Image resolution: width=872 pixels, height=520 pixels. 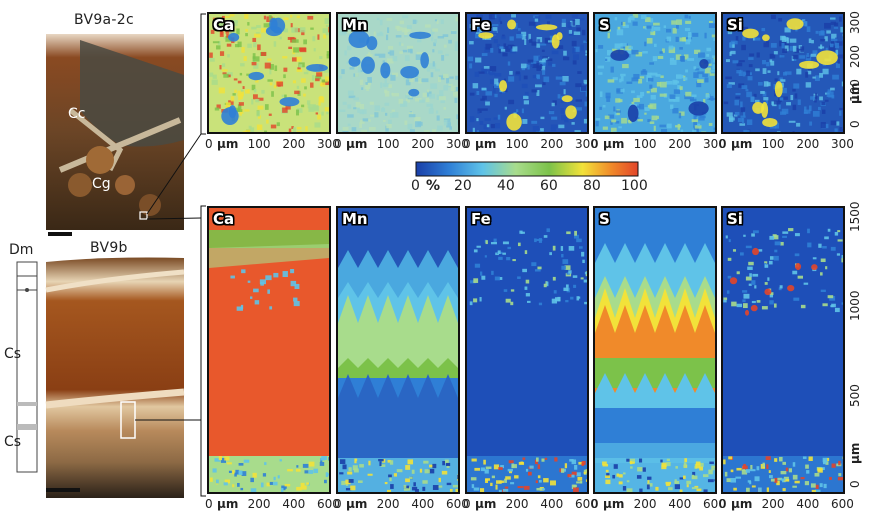 I want to click on map-label-top-fe: Fe, so click(x=481, y=25).